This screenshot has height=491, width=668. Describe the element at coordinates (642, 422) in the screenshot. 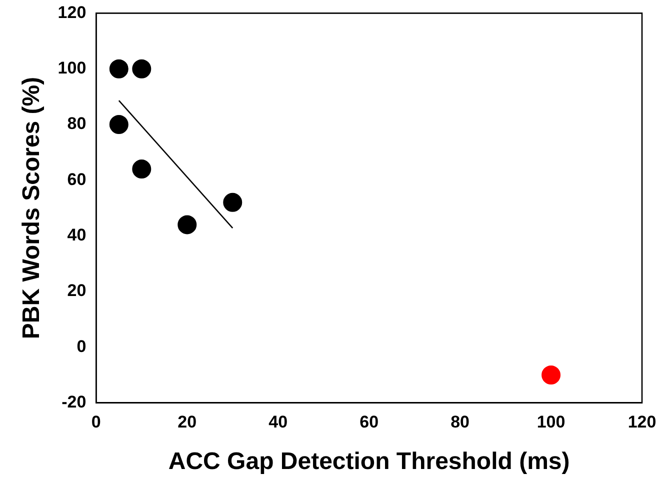

I see `x-tick-label: 120` at that location.